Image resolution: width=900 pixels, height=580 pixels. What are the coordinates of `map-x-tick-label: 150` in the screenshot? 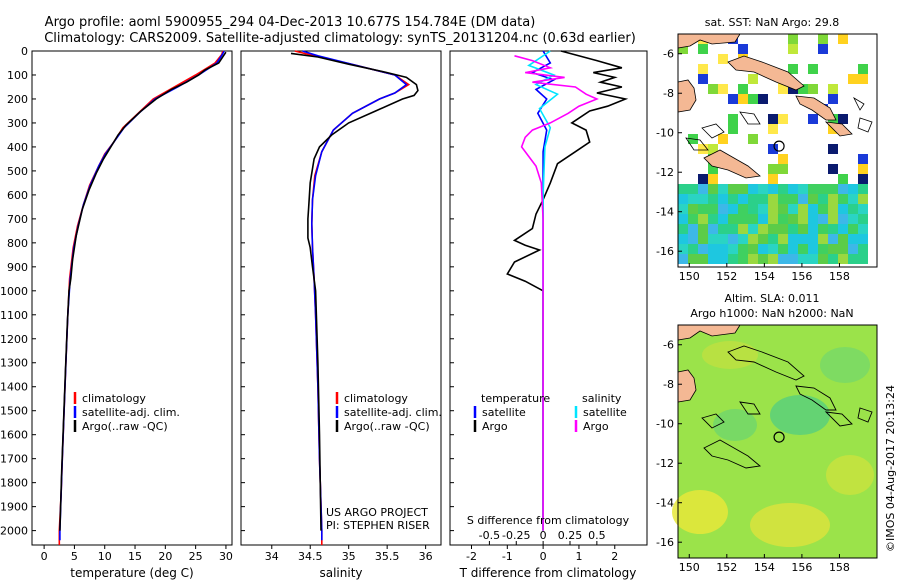 It's located at (689, 567).